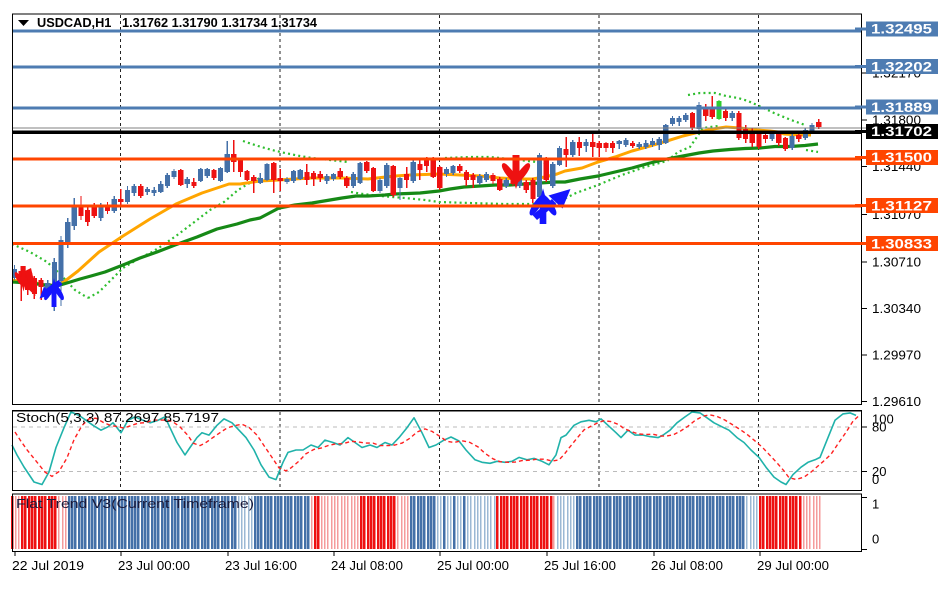  What do you see at coordinates (901, 107) in the screenshot?
I see `svg-text: 1.31889` at bounding box center [901, 107].